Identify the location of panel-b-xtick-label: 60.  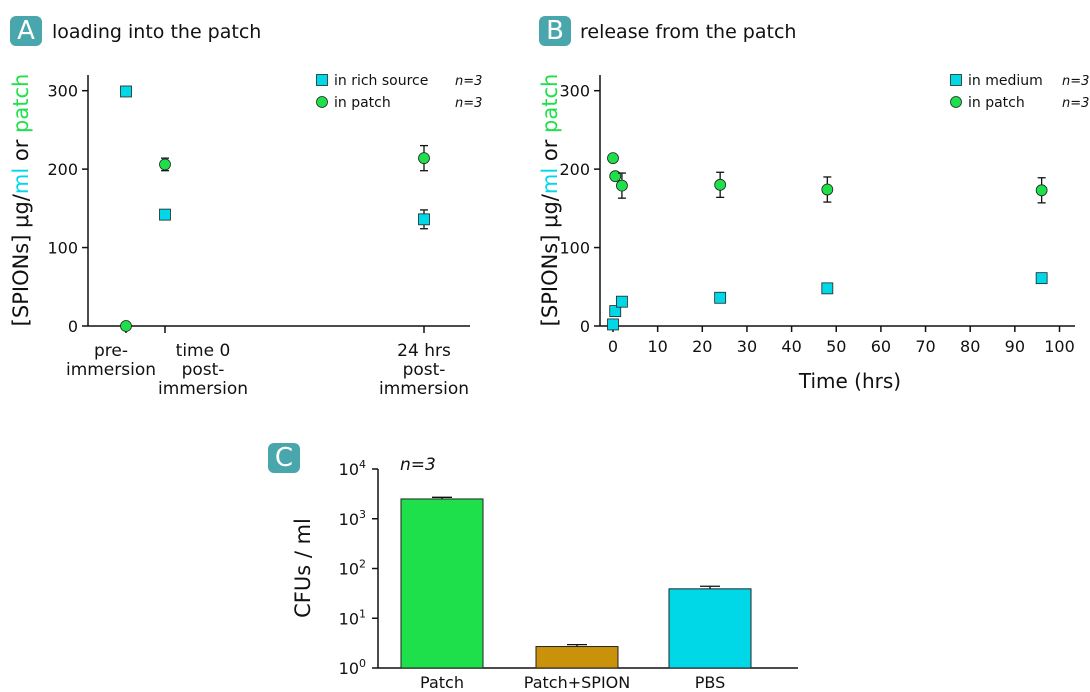
(881, 346).